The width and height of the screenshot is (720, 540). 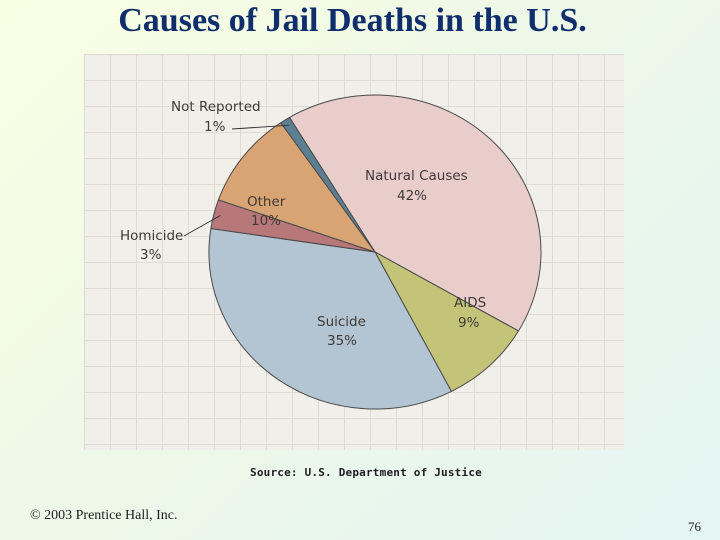 What do you see at coordinates (446, 321) in the screenshot?
I see `pie-slice-aids` at bounding box center [446, 321].